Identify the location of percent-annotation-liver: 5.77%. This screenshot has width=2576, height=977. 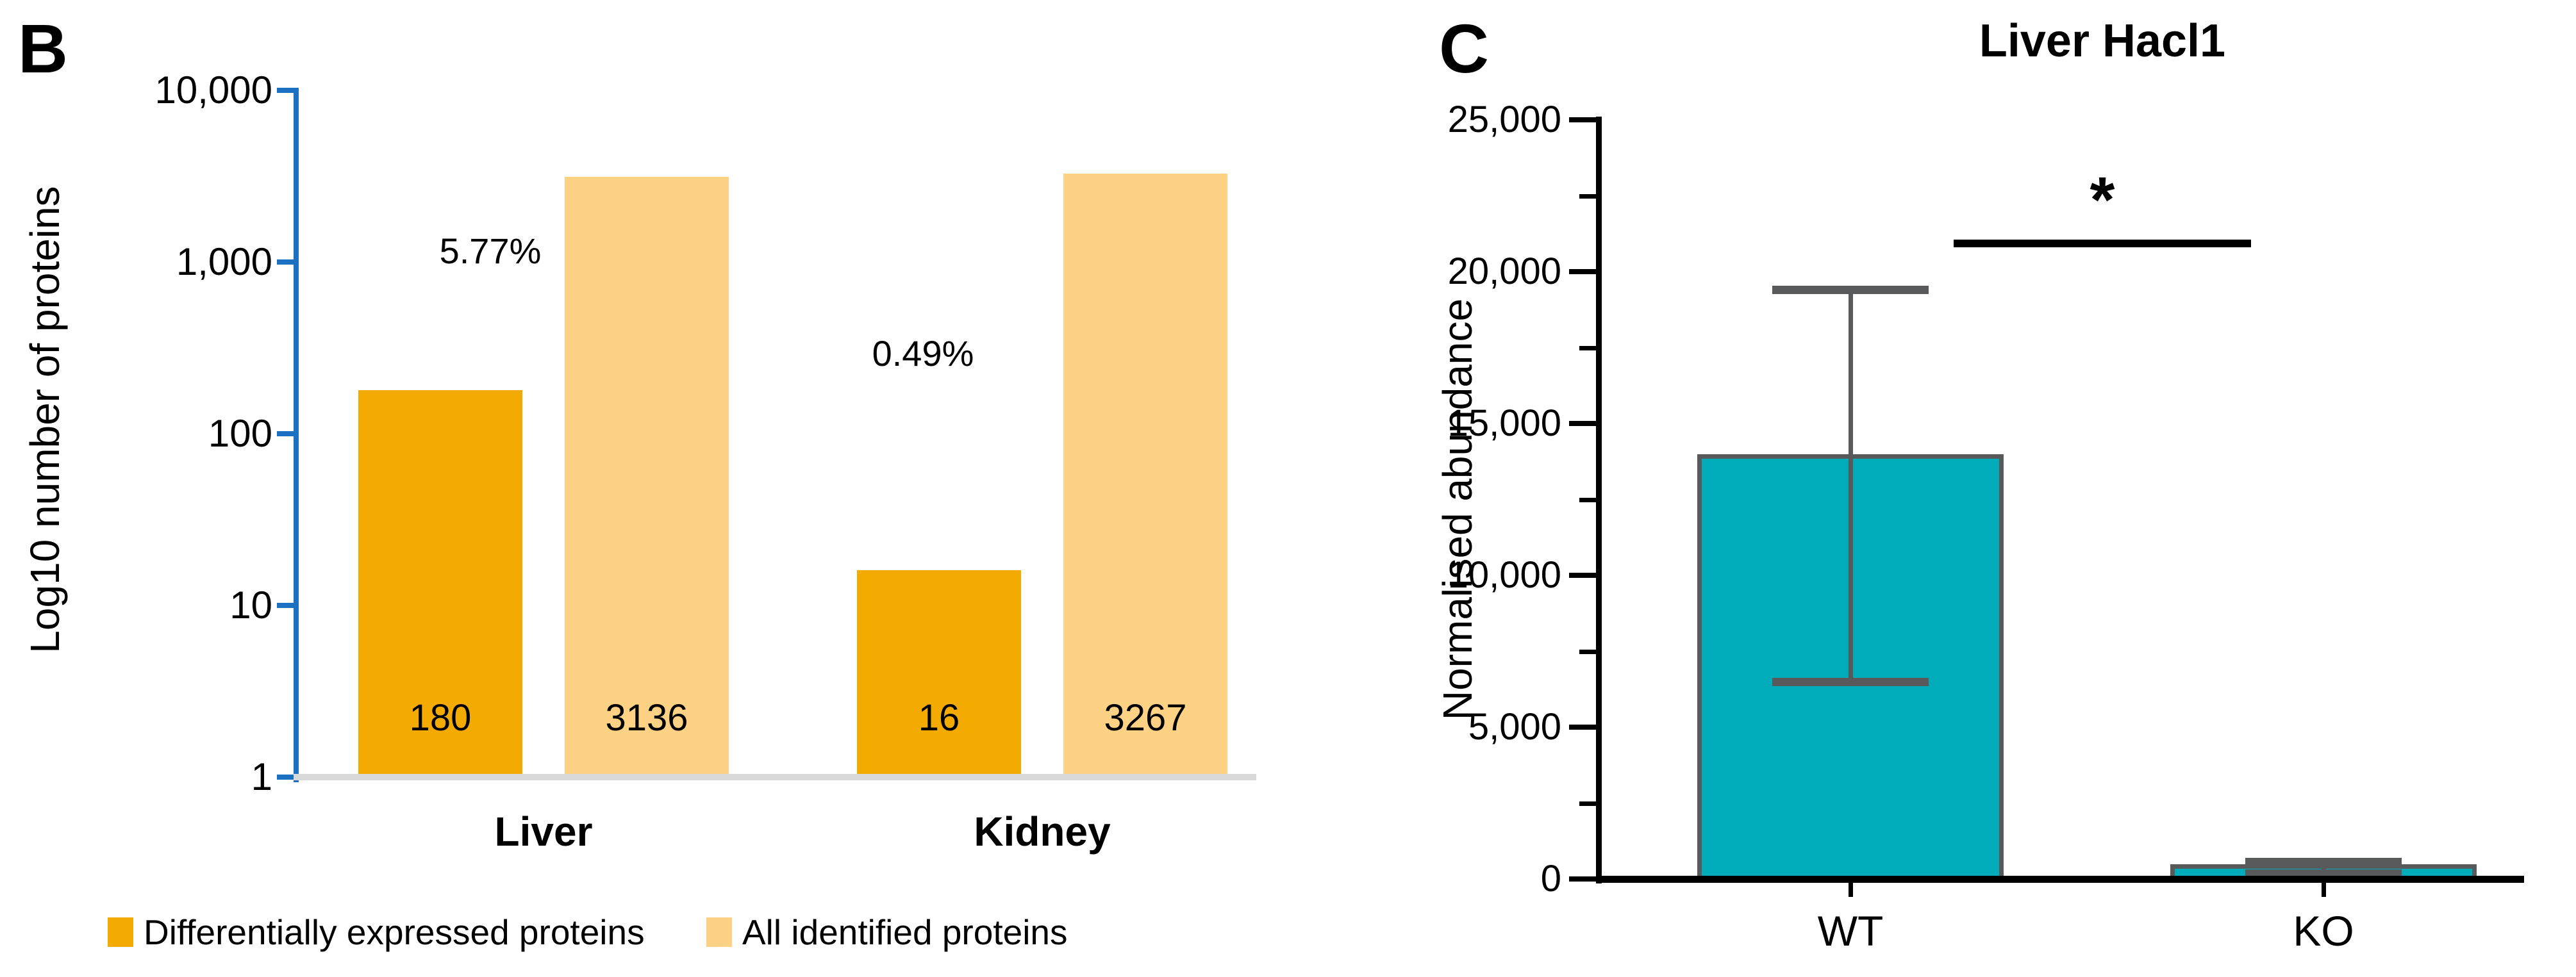
(490, 251).